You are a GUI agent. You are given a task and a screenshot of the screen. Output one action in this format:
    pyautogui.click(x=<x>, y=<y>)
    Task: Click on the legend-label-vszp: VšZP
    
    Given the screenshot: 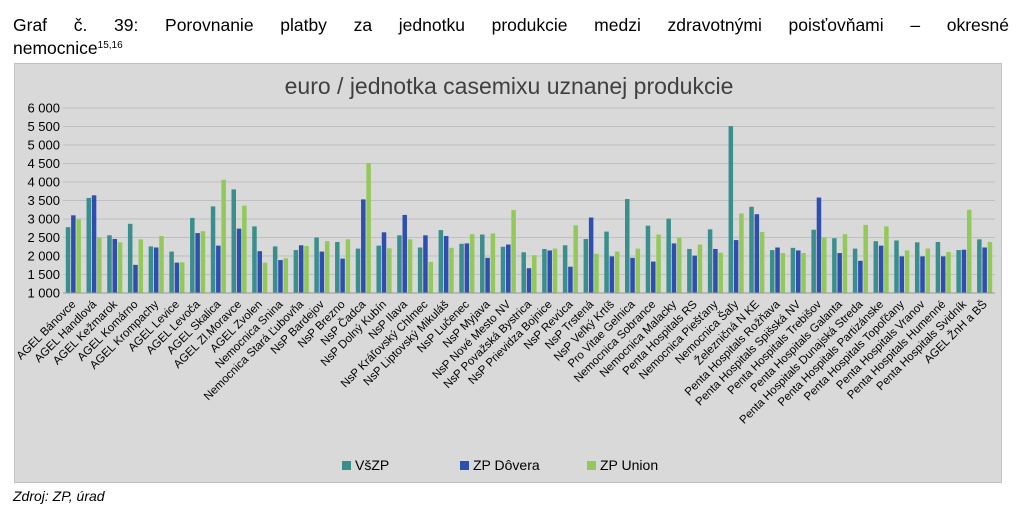 What is the action you would take?
    pyautogui.click(x=372, y=465)
    